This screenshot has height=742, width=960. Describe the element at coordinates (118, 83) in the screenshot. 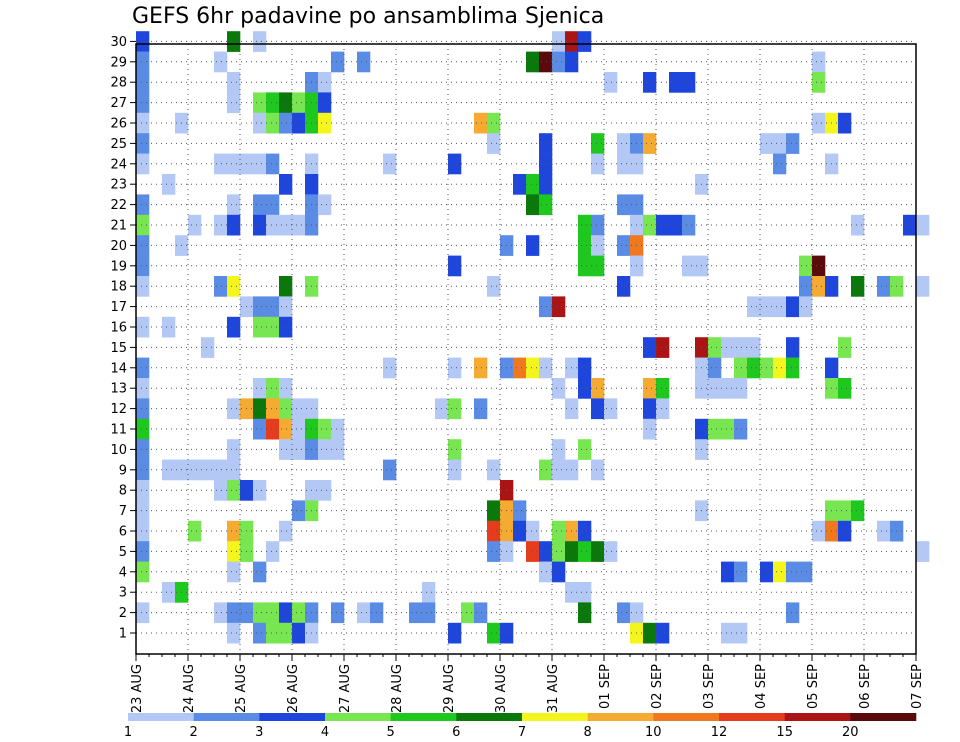

I see `y-tick-label: 28` at that location.